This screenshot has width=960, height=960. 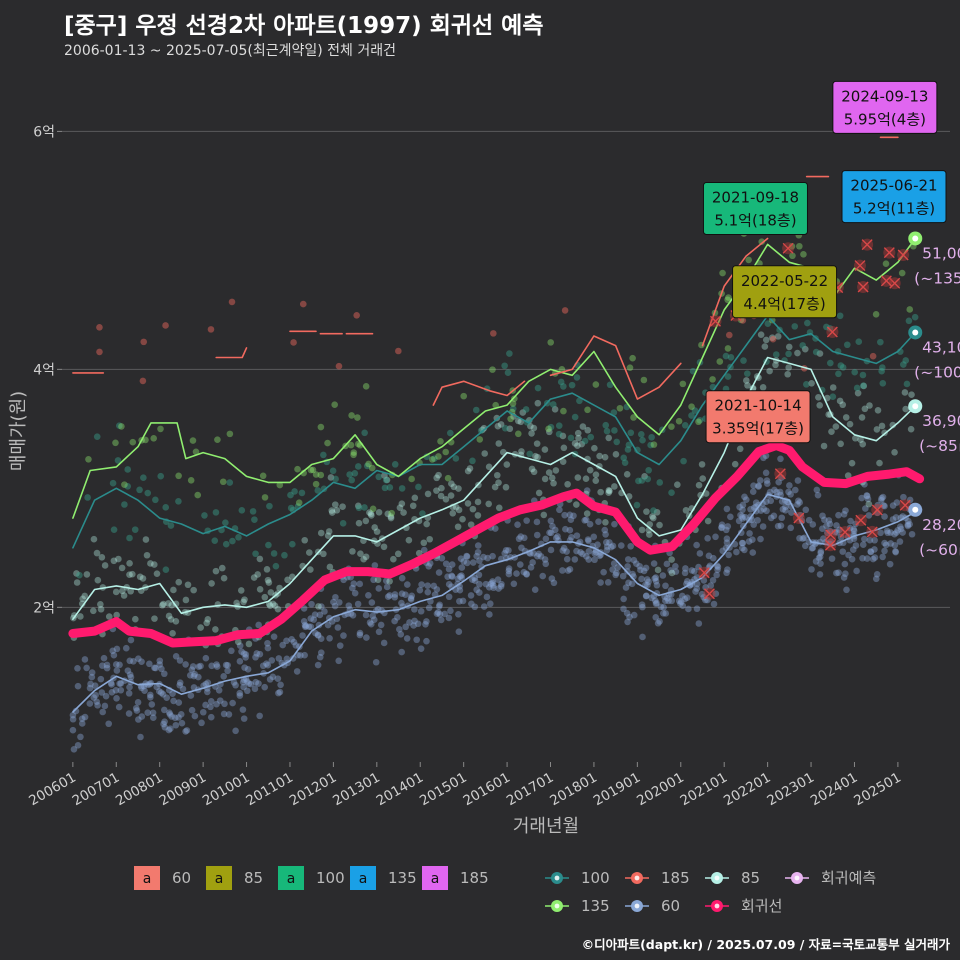 What do you see at coordinates (18, 431) in the screenshot?
I see `y-axis-title: 매매가(원)` at bounding box center [18, 431].